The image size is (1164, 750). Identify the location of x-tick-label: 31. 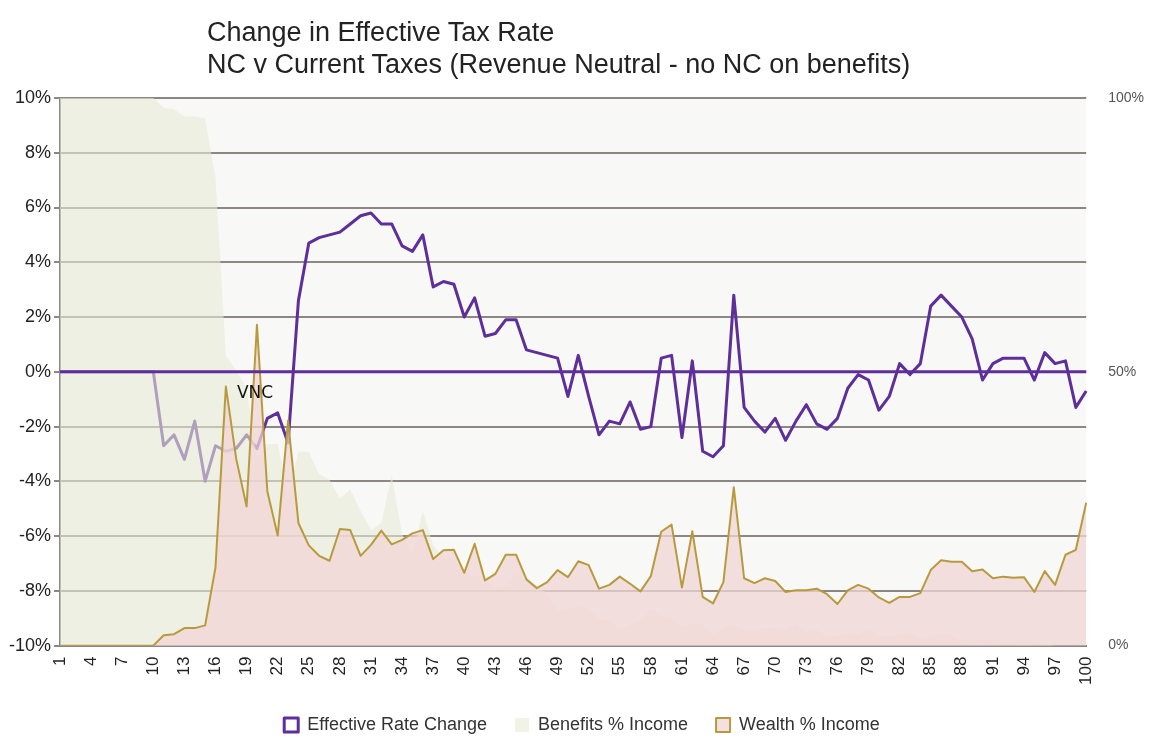
(370, 666).